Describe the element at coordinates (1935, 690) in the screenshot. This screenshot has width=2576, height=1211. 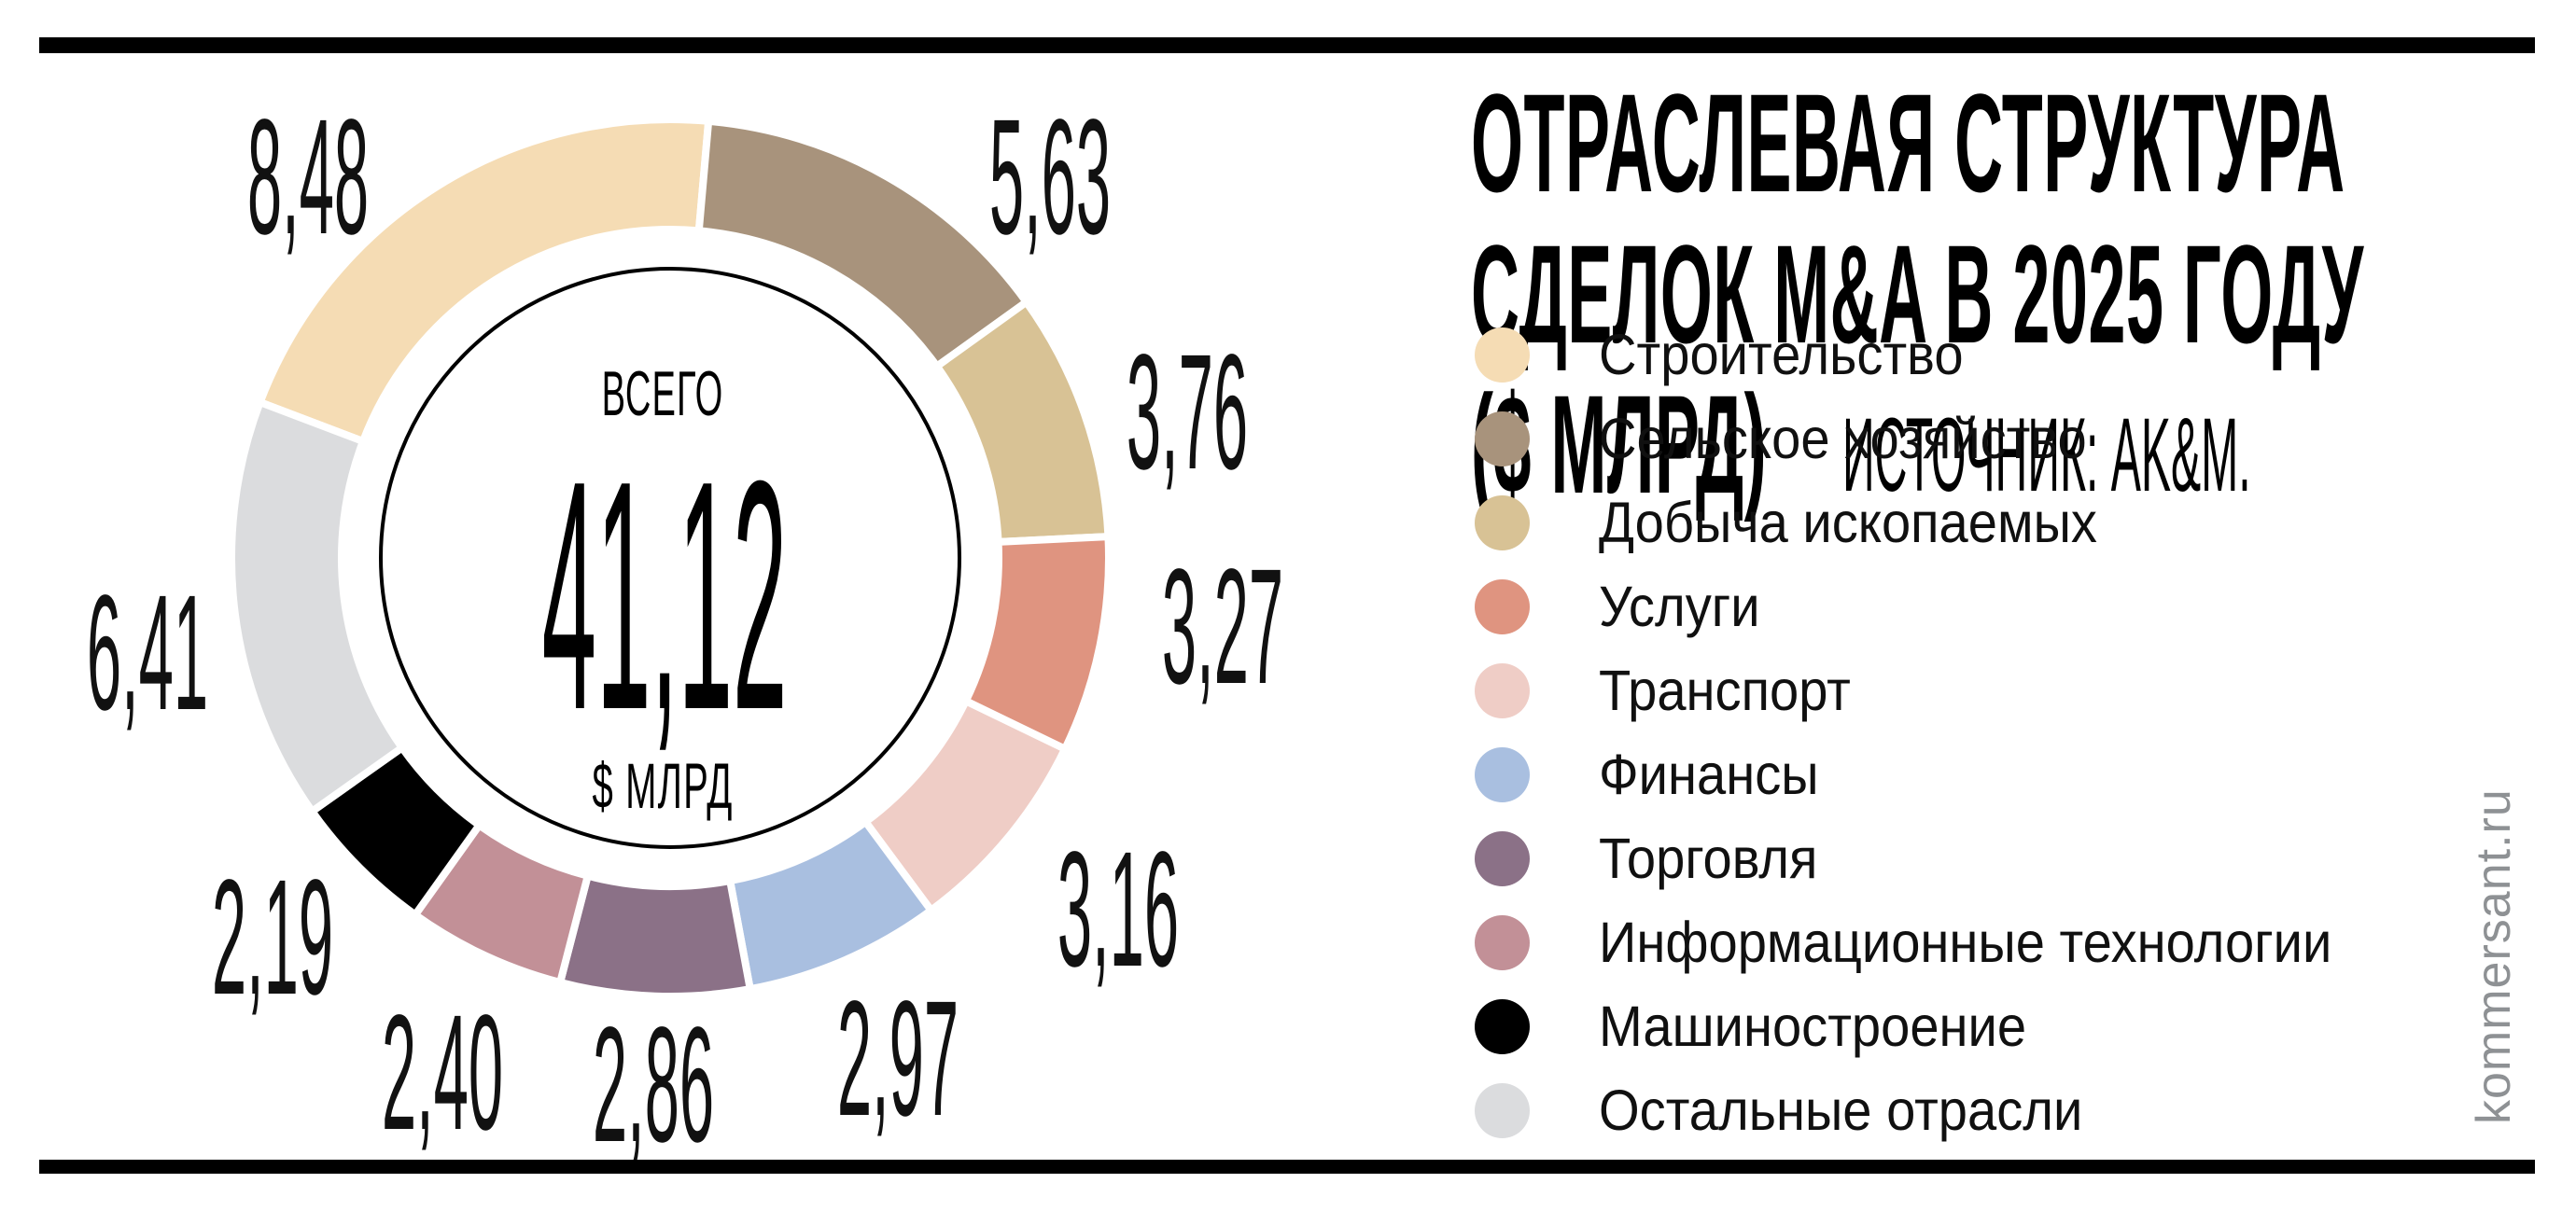
I see `legend-item: Транспорт` at that location.